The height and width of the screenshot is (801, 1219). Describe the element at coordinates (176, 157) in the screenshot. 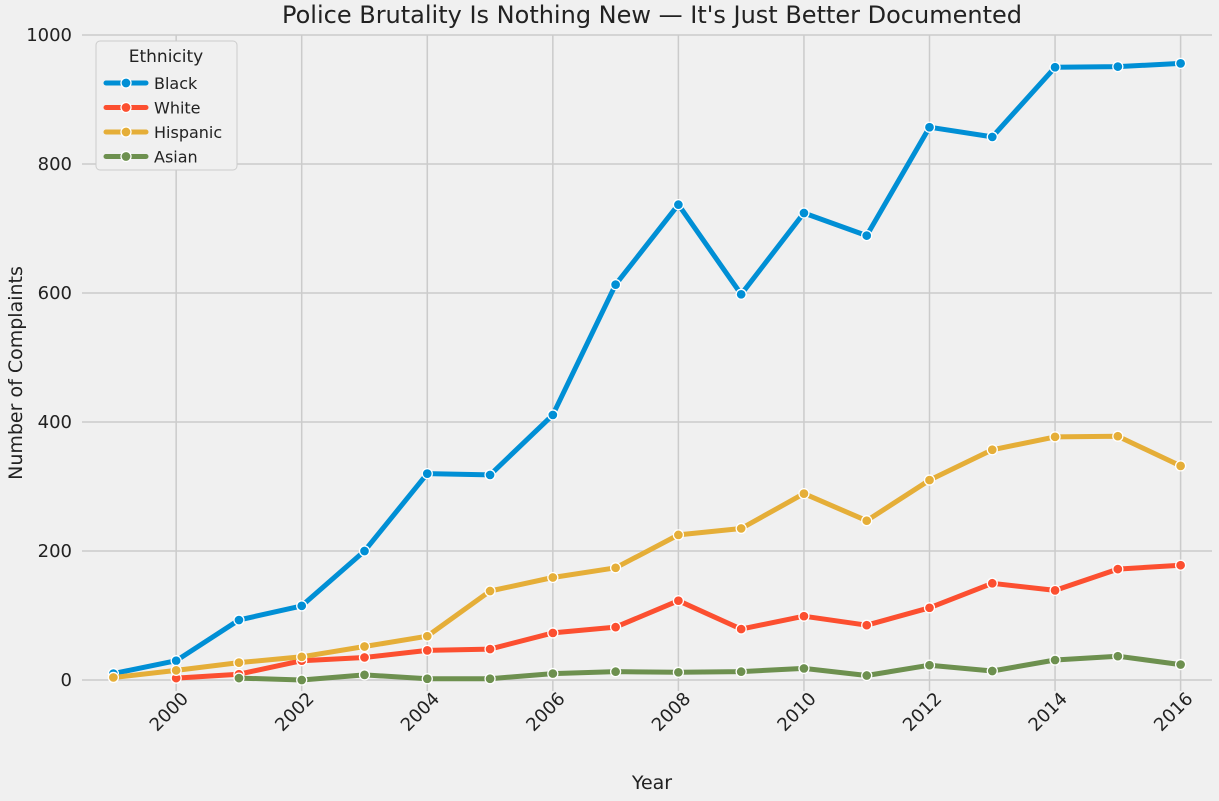

I see `legend-label: Asian` at that location.